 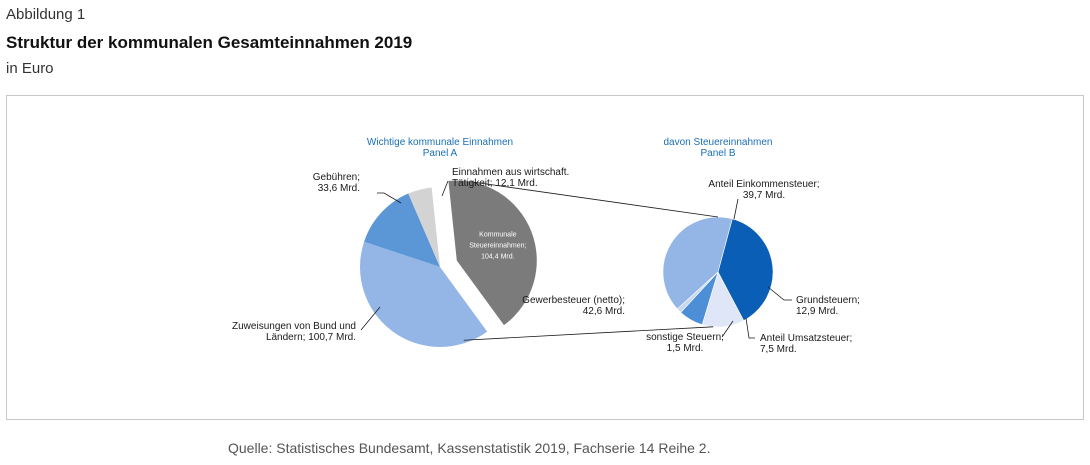 I want to click on label-umsatzsteuer: Anteil Umsatzsteuer; 7,5 Mrd., so click(x=806, y=344).